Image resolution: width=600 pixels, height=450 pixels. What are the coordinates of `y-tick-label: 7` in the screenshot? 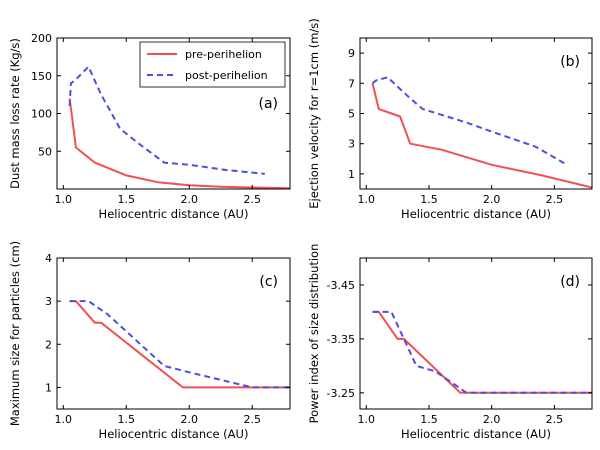 It's located at (351, 83).